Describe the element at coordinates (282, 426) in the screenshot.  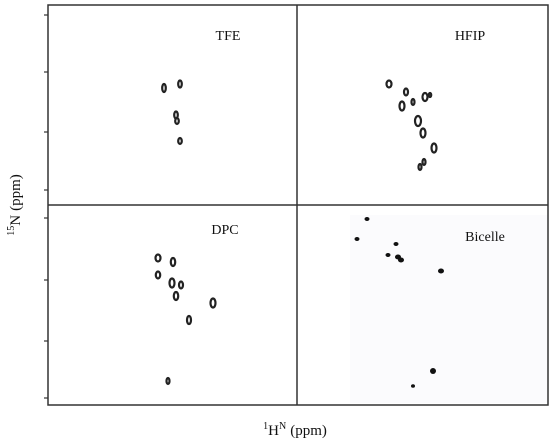
I see `x-label-superscript: N` at that location.